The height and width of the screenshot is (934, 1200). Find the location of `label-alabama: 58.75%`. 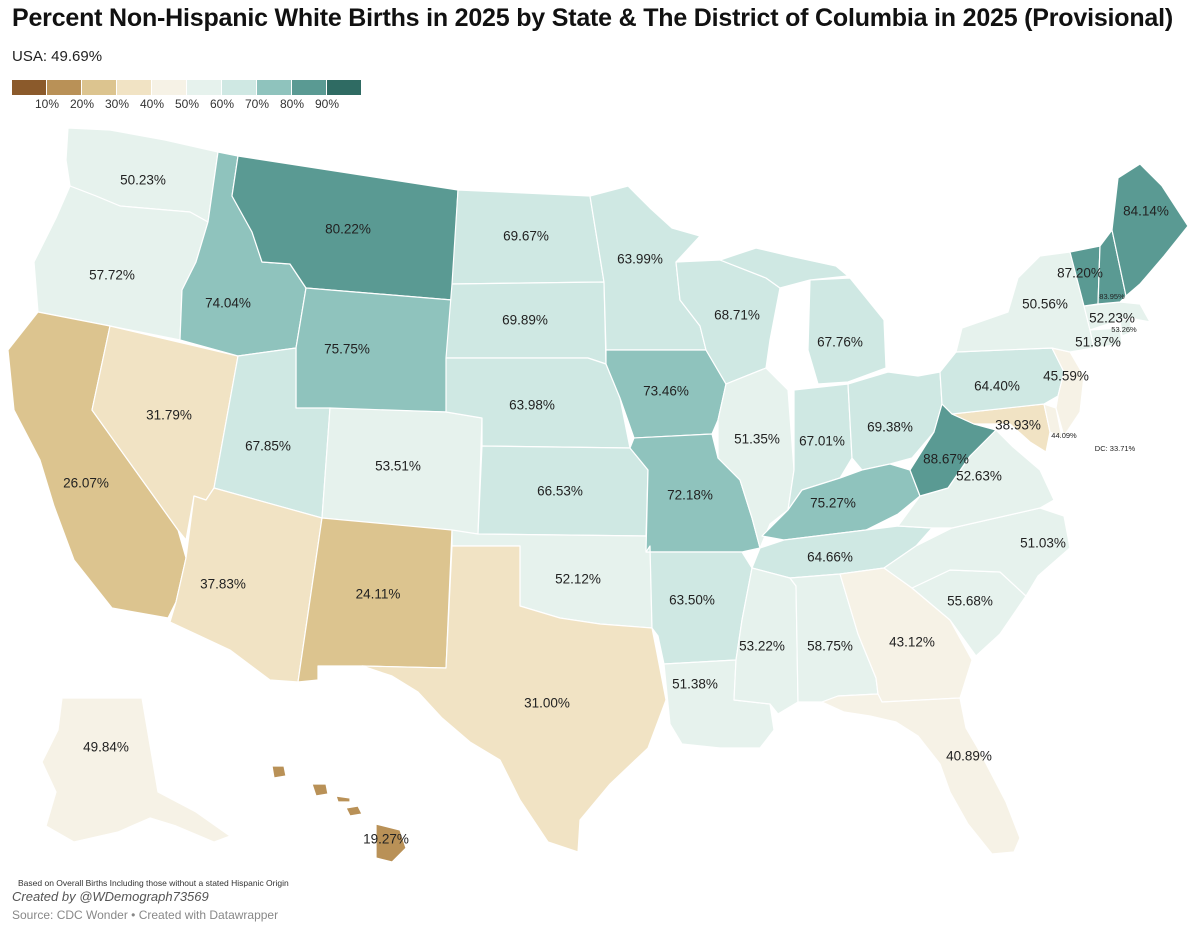

label-alabama: 58.75% is located at coordinates (830, 646).